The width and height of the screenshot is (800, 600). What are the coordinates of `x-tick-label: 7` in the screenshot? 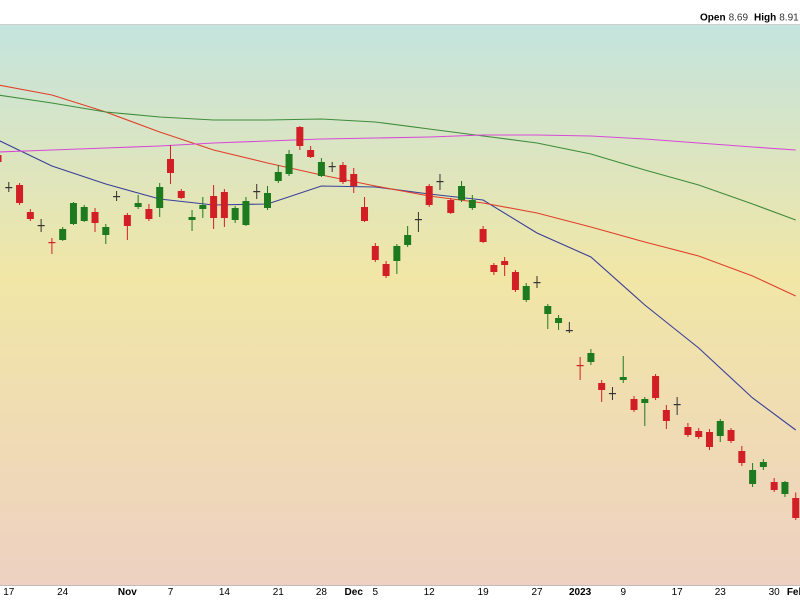 It's located at (171, 592).